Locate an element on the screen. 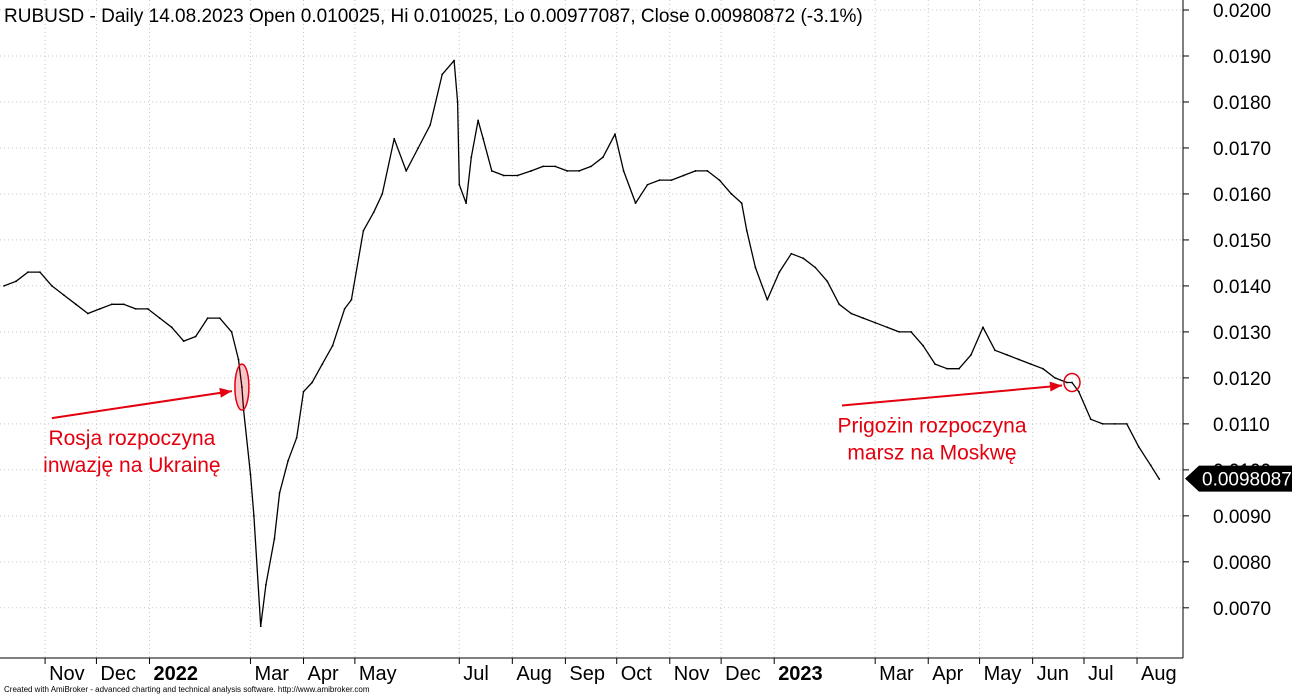 The height and width of the screenshot is (695, 1292). x-tick-label: Mar is located at coordinates (271, 674).